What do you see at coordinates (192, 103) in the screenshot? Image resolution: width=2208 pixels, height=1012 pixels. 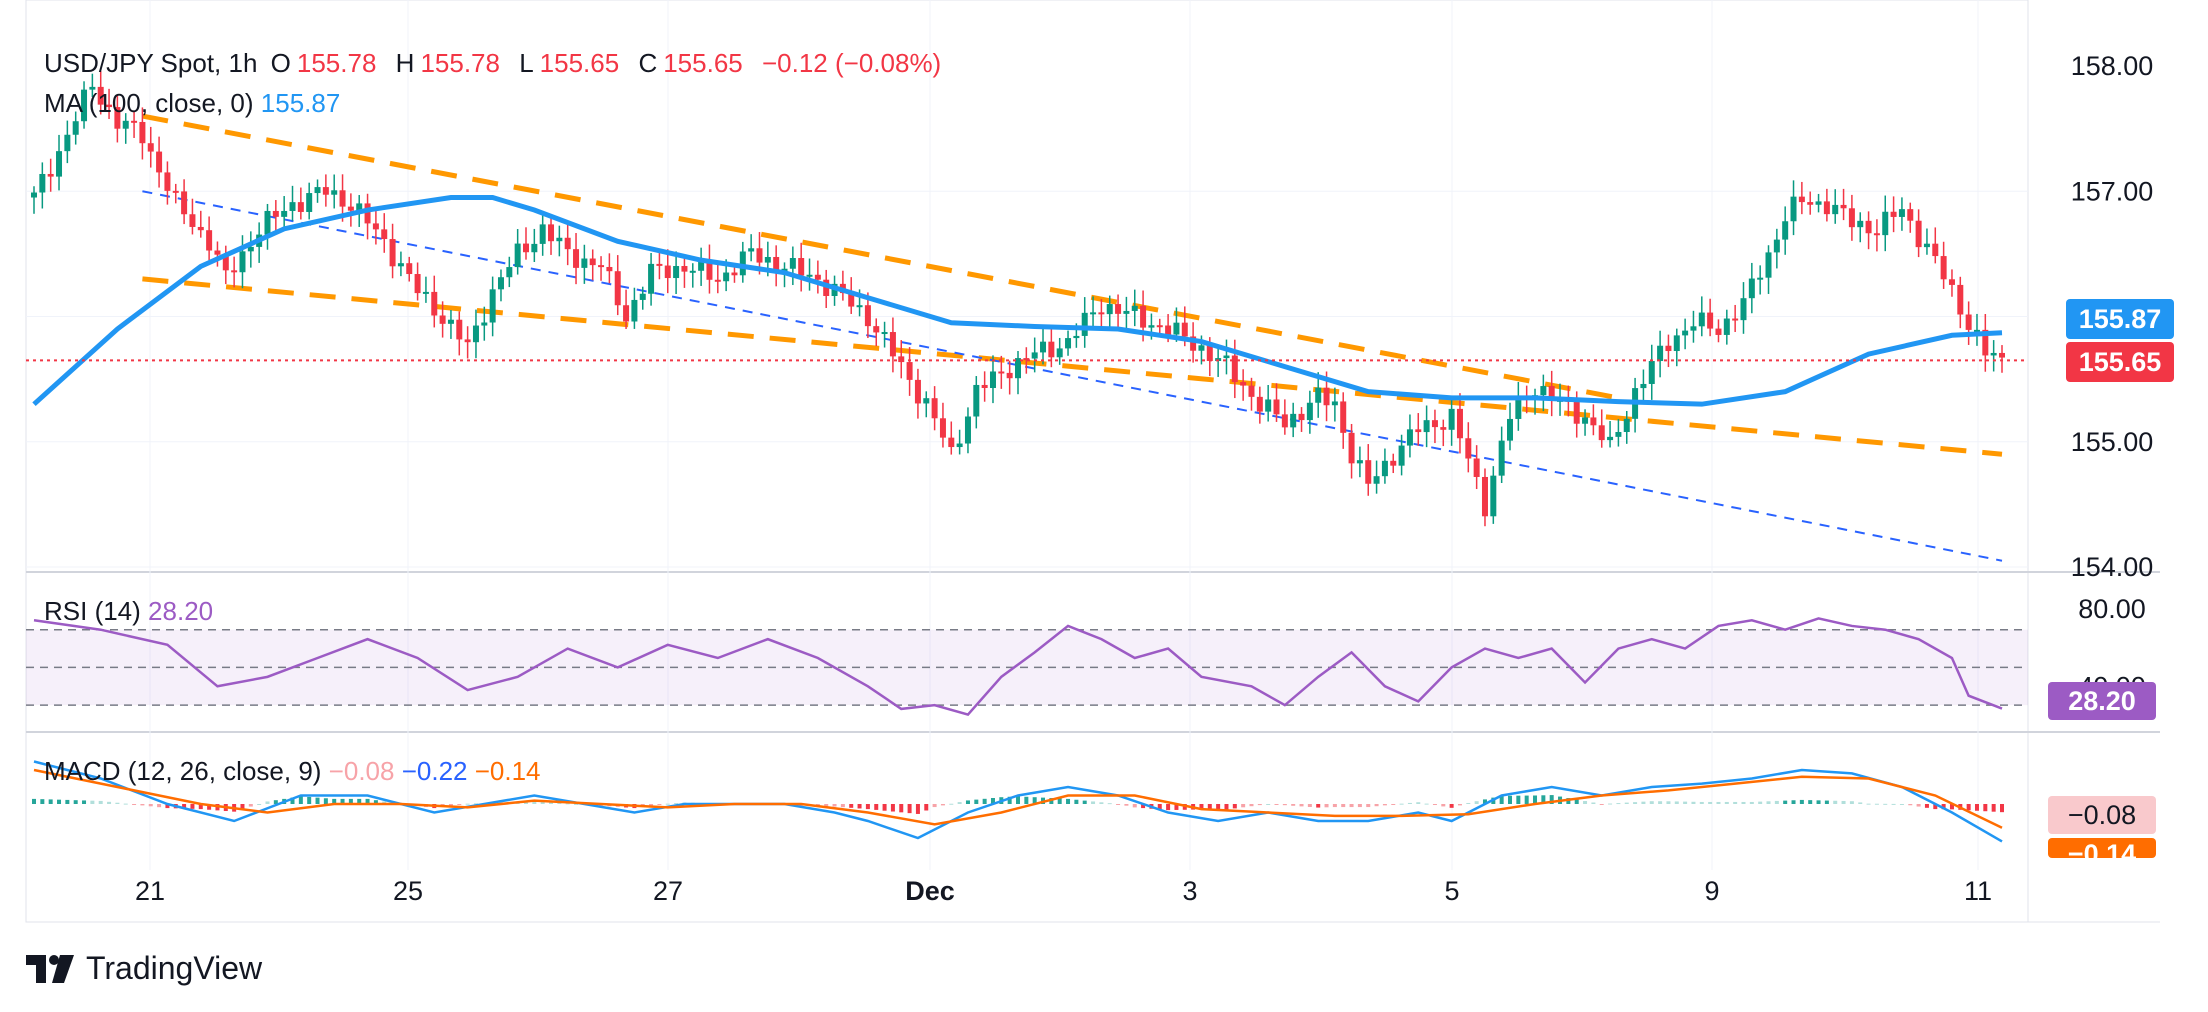 I see `ma-legend: MA (100, close, 0) 155.87` at bounding box center [192, 103].